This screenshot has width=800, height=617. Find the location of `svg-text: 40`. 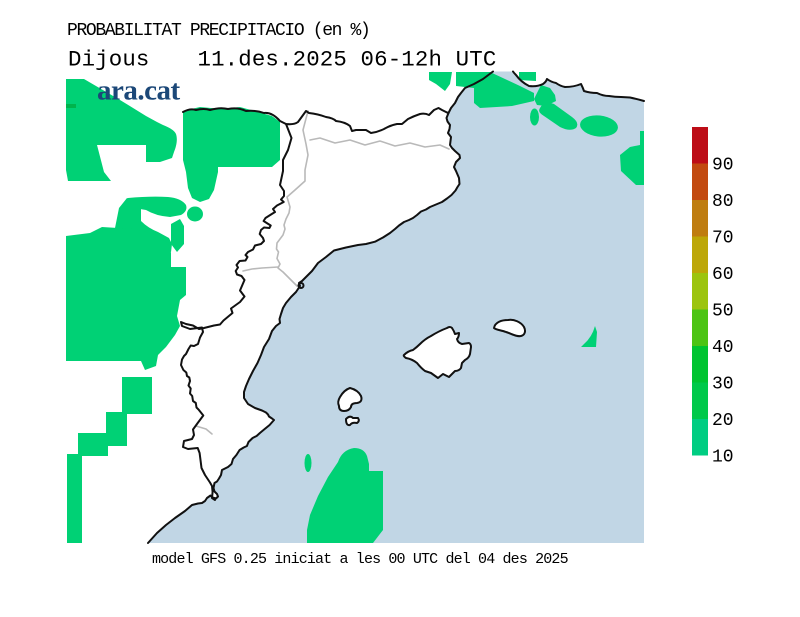

svg-text: 40 is located at coordinates (723, 348).